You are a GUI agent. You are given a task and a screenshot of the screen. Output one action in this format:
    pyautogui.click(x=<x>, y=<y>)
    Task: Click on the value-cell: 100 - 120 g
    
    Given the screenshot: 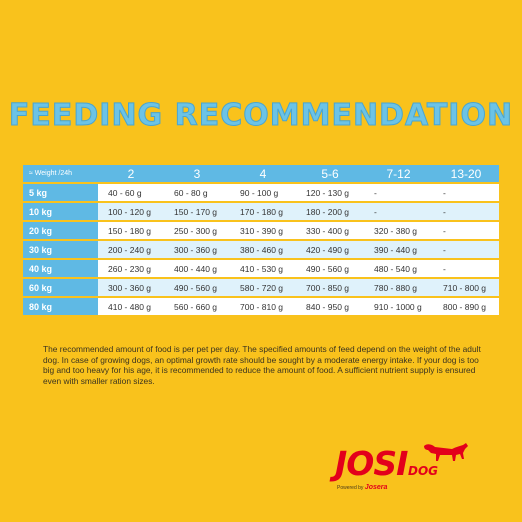 What is the action you would take?
    pyautogui.click(x=131, y=211)
    